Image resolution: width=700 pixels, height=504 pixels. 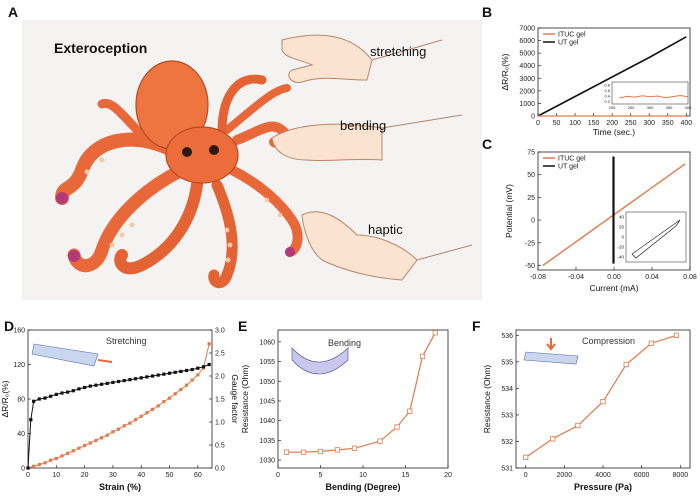 What do you see at coordinates (620, 247) in the screenshot?
I see `inset-y-tick-label: -20` at bounding box center [620, 247].